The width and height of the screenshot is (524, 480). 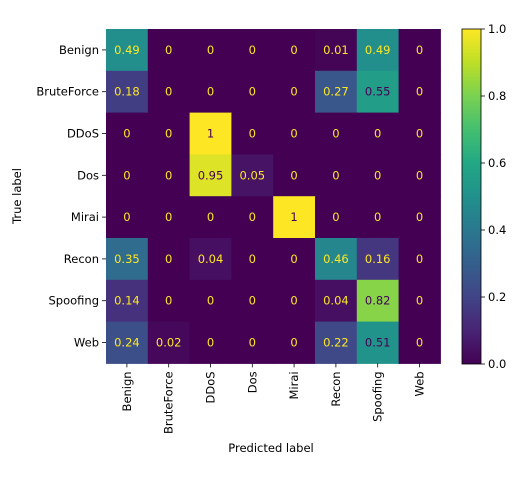 I want to click on colorbar-tick-label: 0.8, so click(x=497, y=96).